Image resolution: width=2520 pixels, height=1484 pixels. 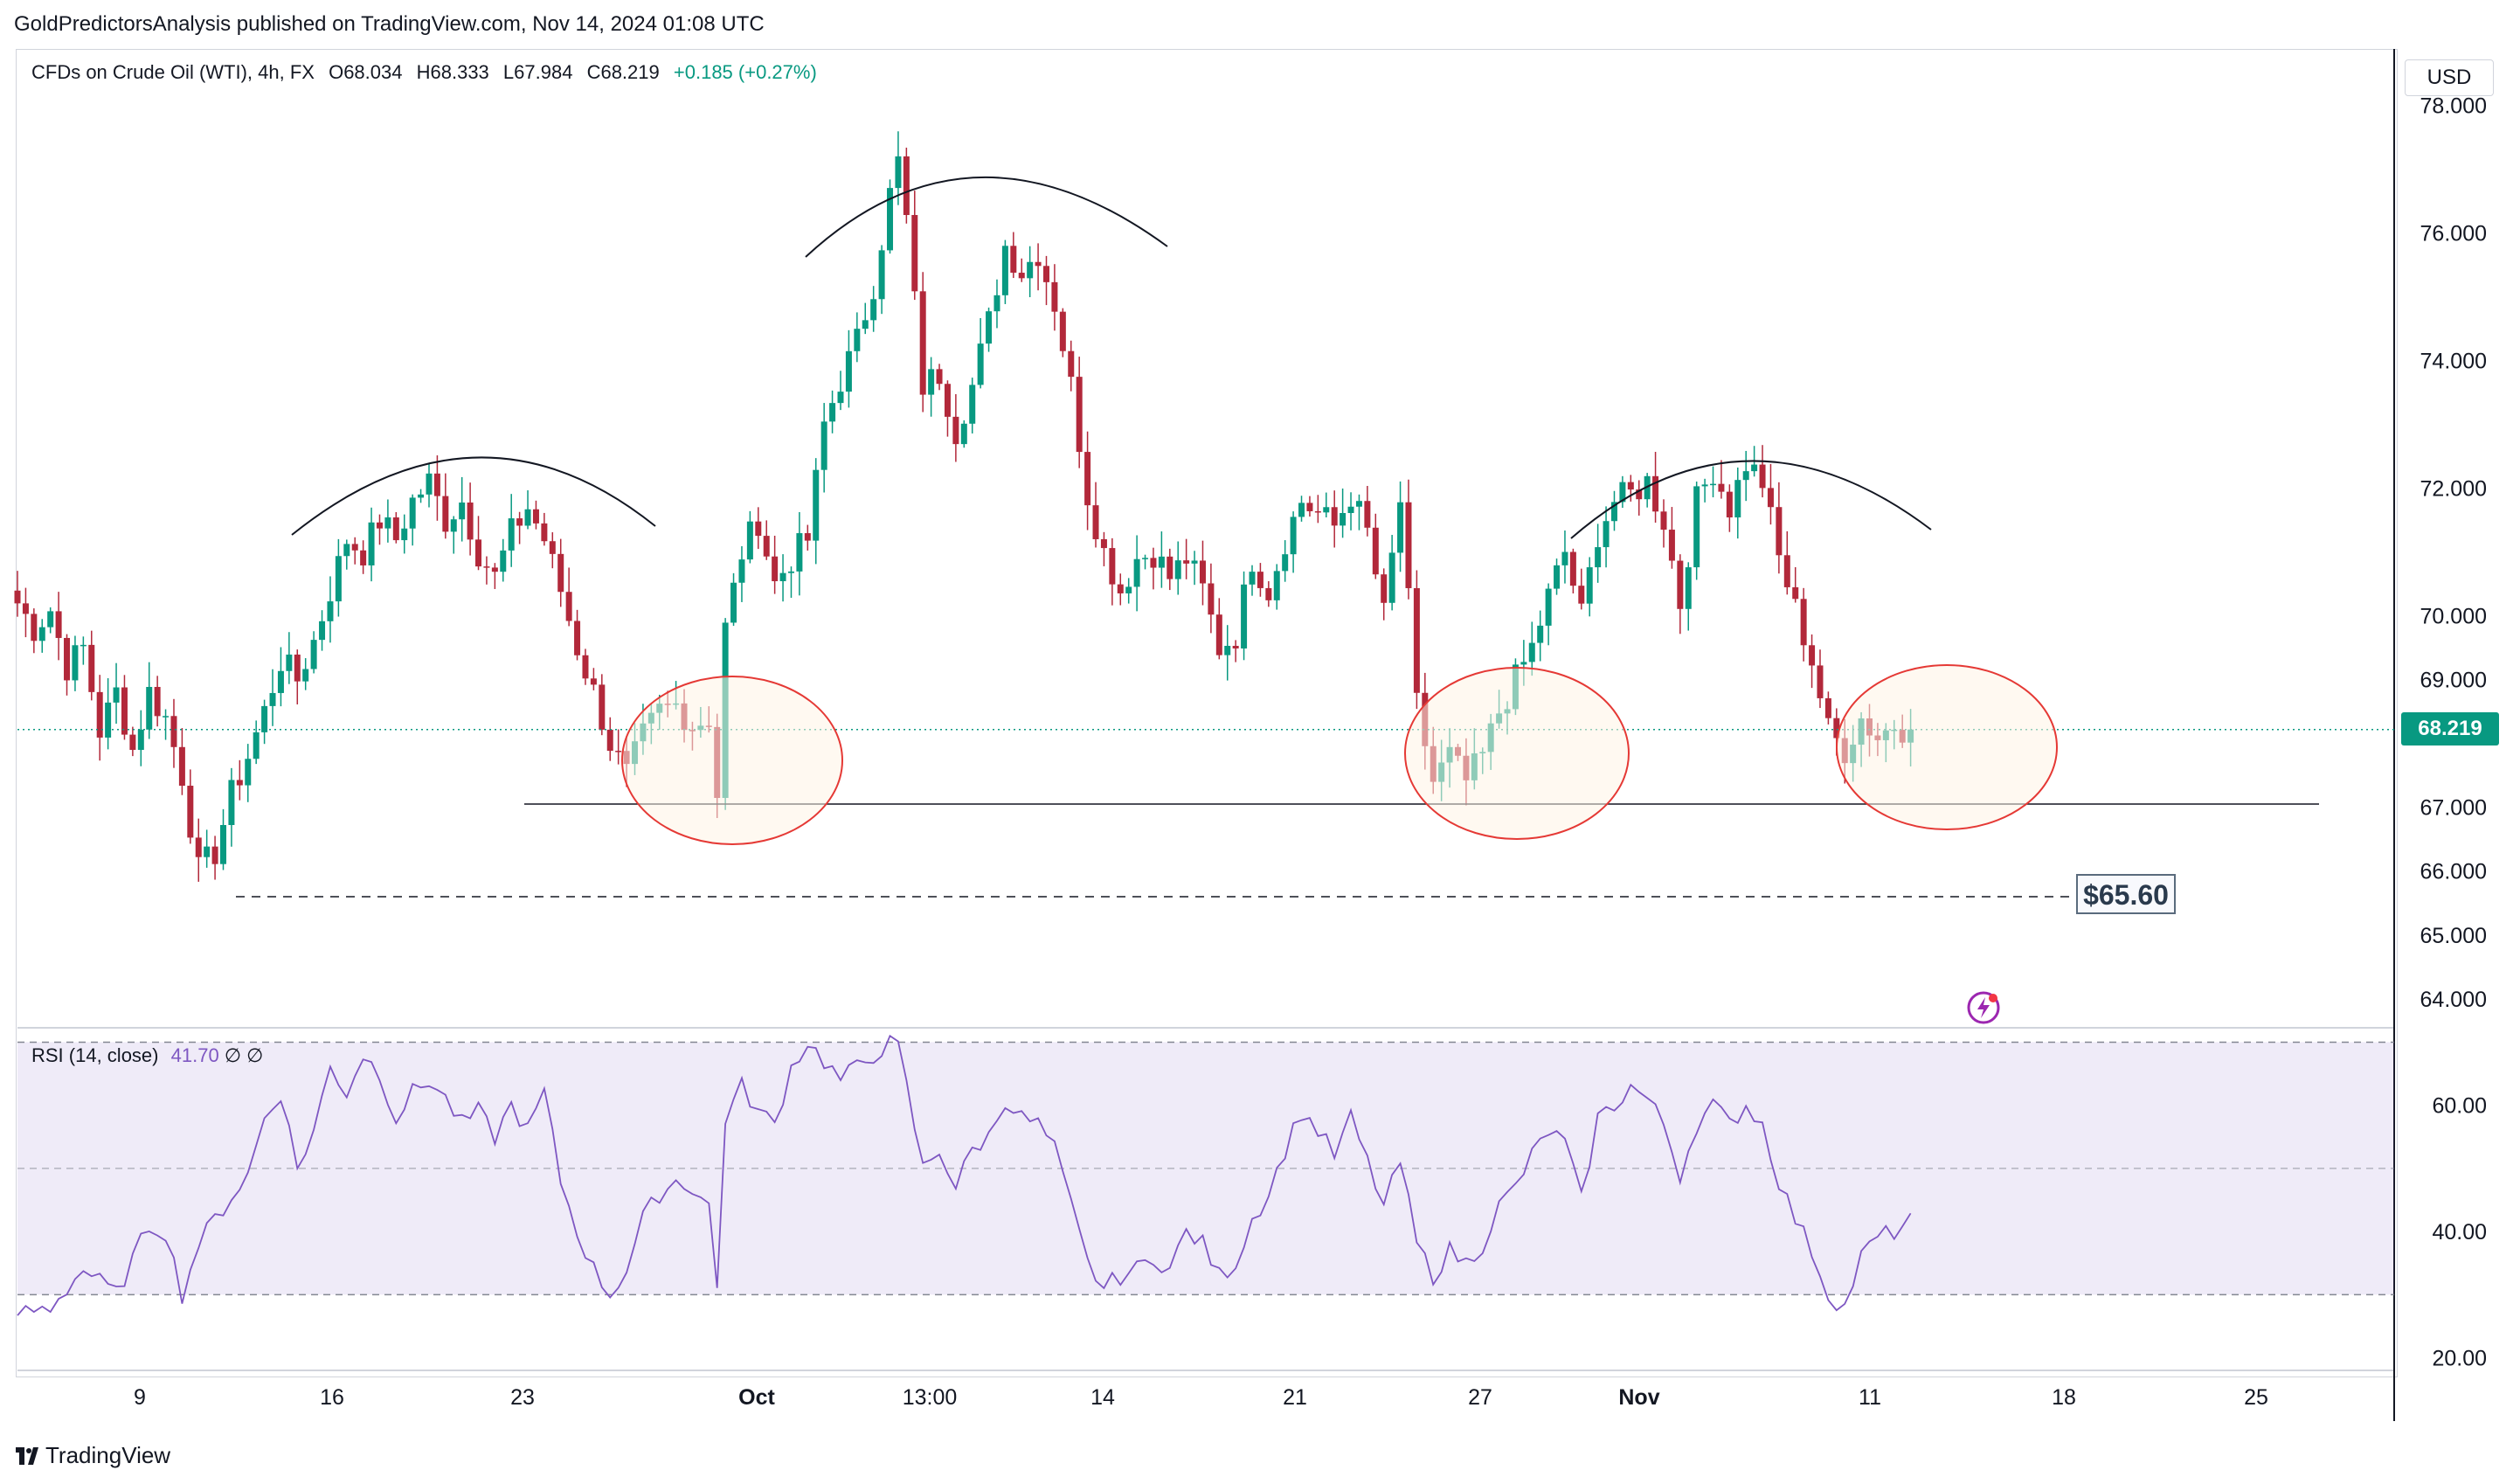 What do you see at coordinates (2453, 936) in the screenshot?
I see `price-tick-label: 65.000` at bounding box center [2453, 936].